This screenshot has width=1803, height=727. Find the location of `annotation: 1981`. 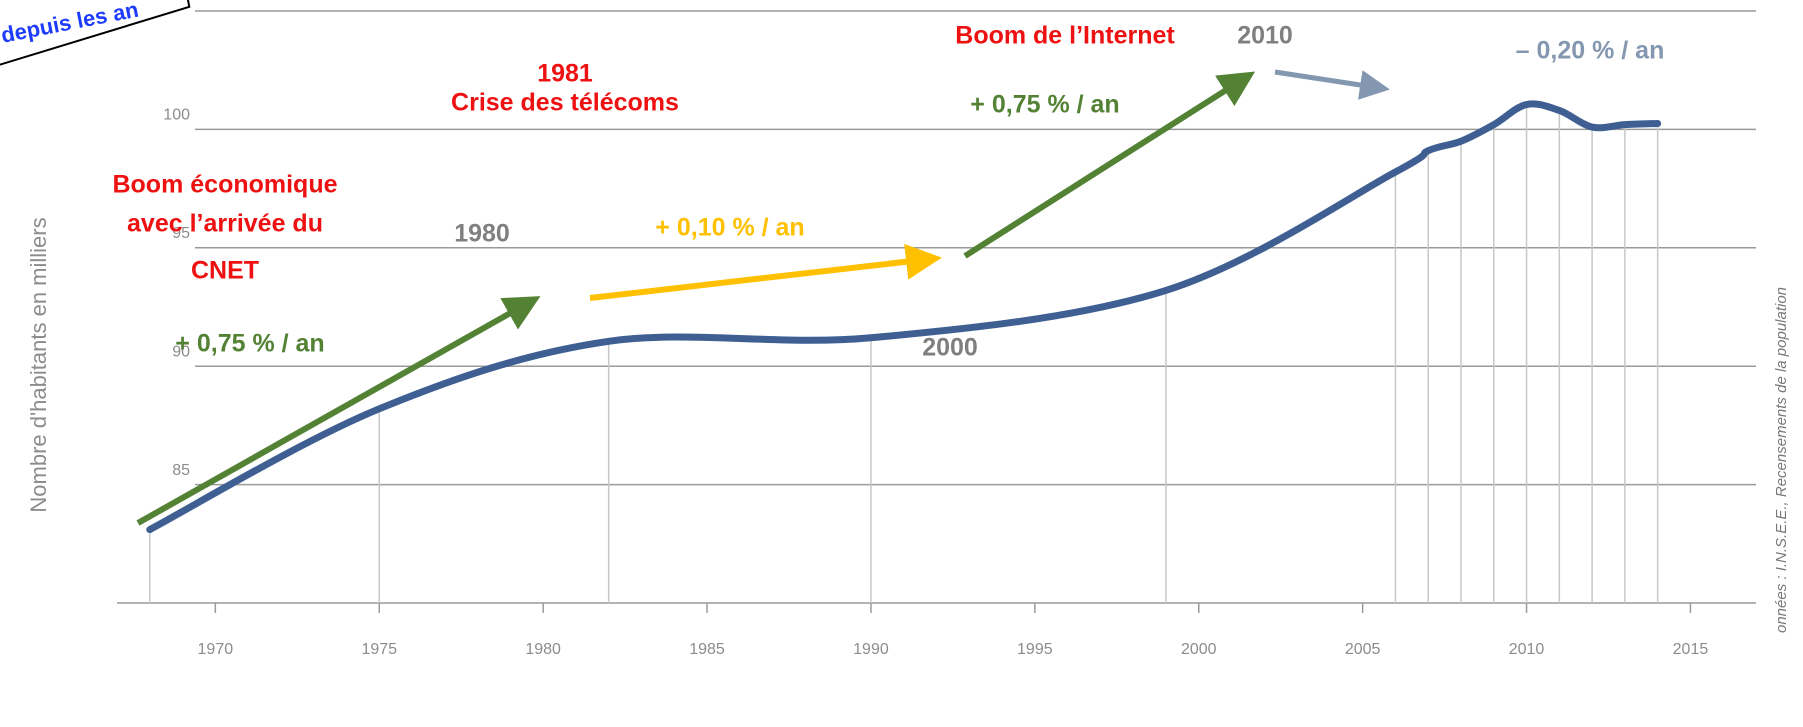

annotation: 1981 is located at coordinates (565, 74).